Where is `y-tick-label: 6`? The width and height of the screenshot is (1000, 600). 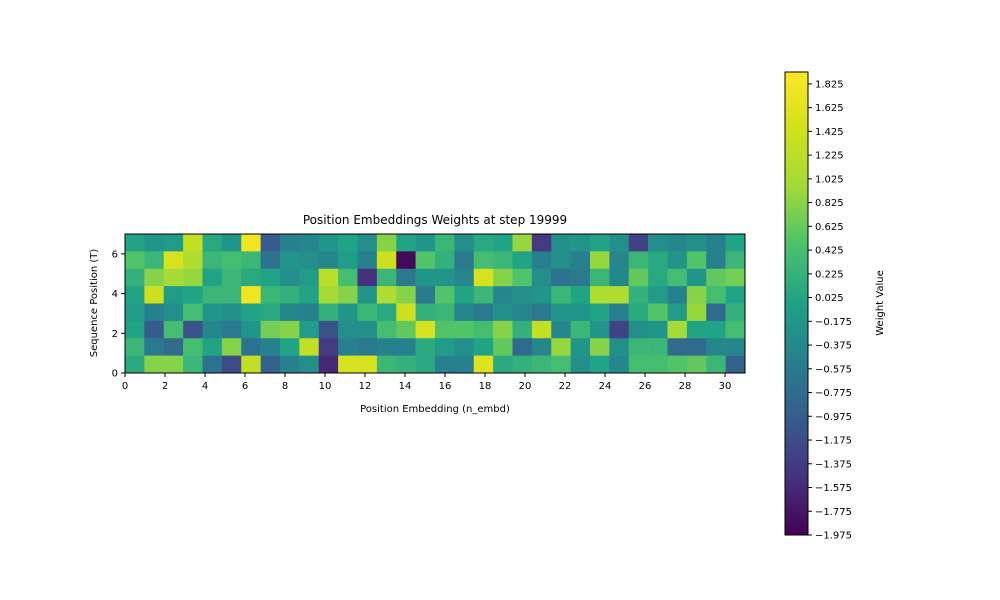 y-tick-label: 6 is located at coordinates (115, 254).